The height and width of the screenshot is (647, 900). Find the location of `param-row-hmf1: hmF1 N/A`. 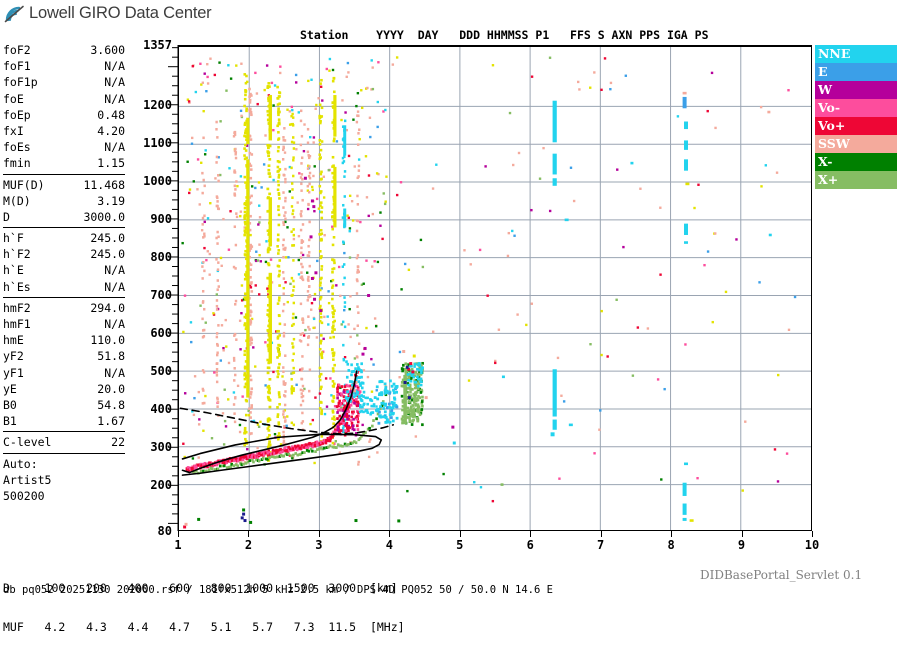

param-row-hmf1: hmF1 N/A is located at coordinates (64, 324).